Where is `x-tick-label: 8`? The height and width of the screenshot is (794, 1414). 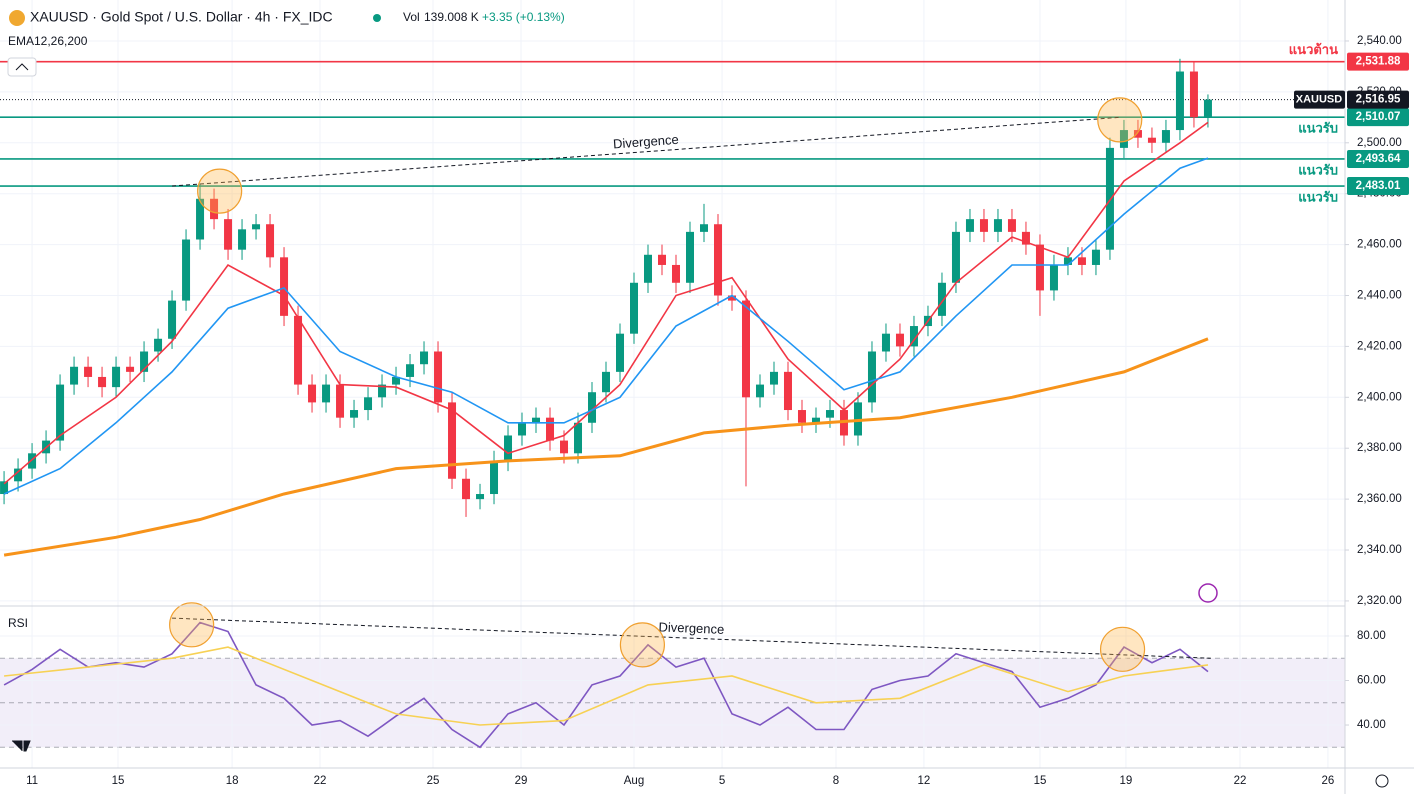 x-tick-label: 8 is located at coordinates (836, 781).